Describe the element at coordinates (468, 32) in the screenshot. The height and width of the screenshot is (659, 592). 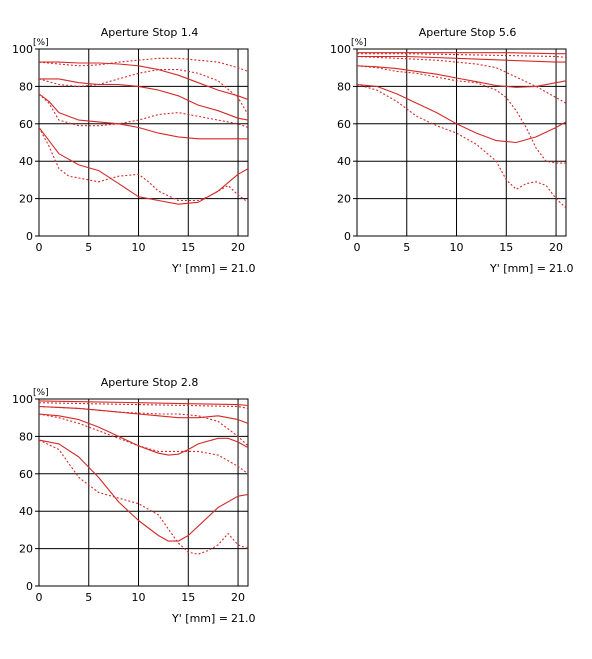
I see `chart-title: Aperture Stop 5.6` at that location.